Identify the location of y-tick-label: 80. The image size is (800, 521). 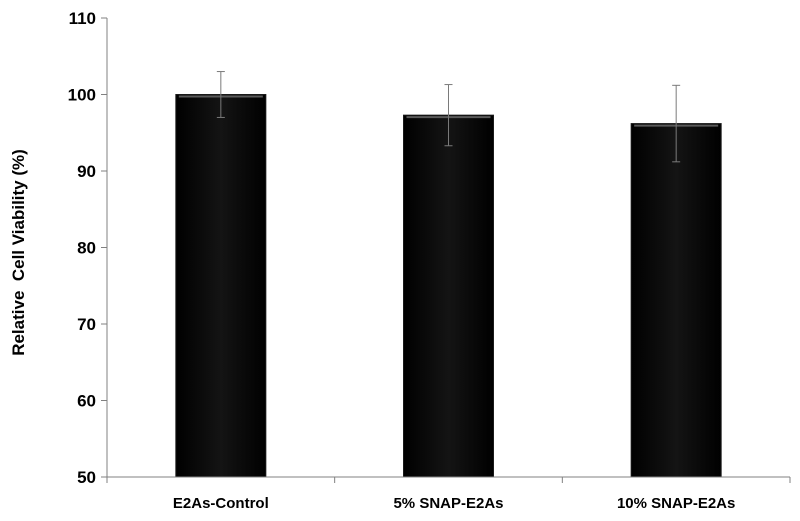
(86, 248).